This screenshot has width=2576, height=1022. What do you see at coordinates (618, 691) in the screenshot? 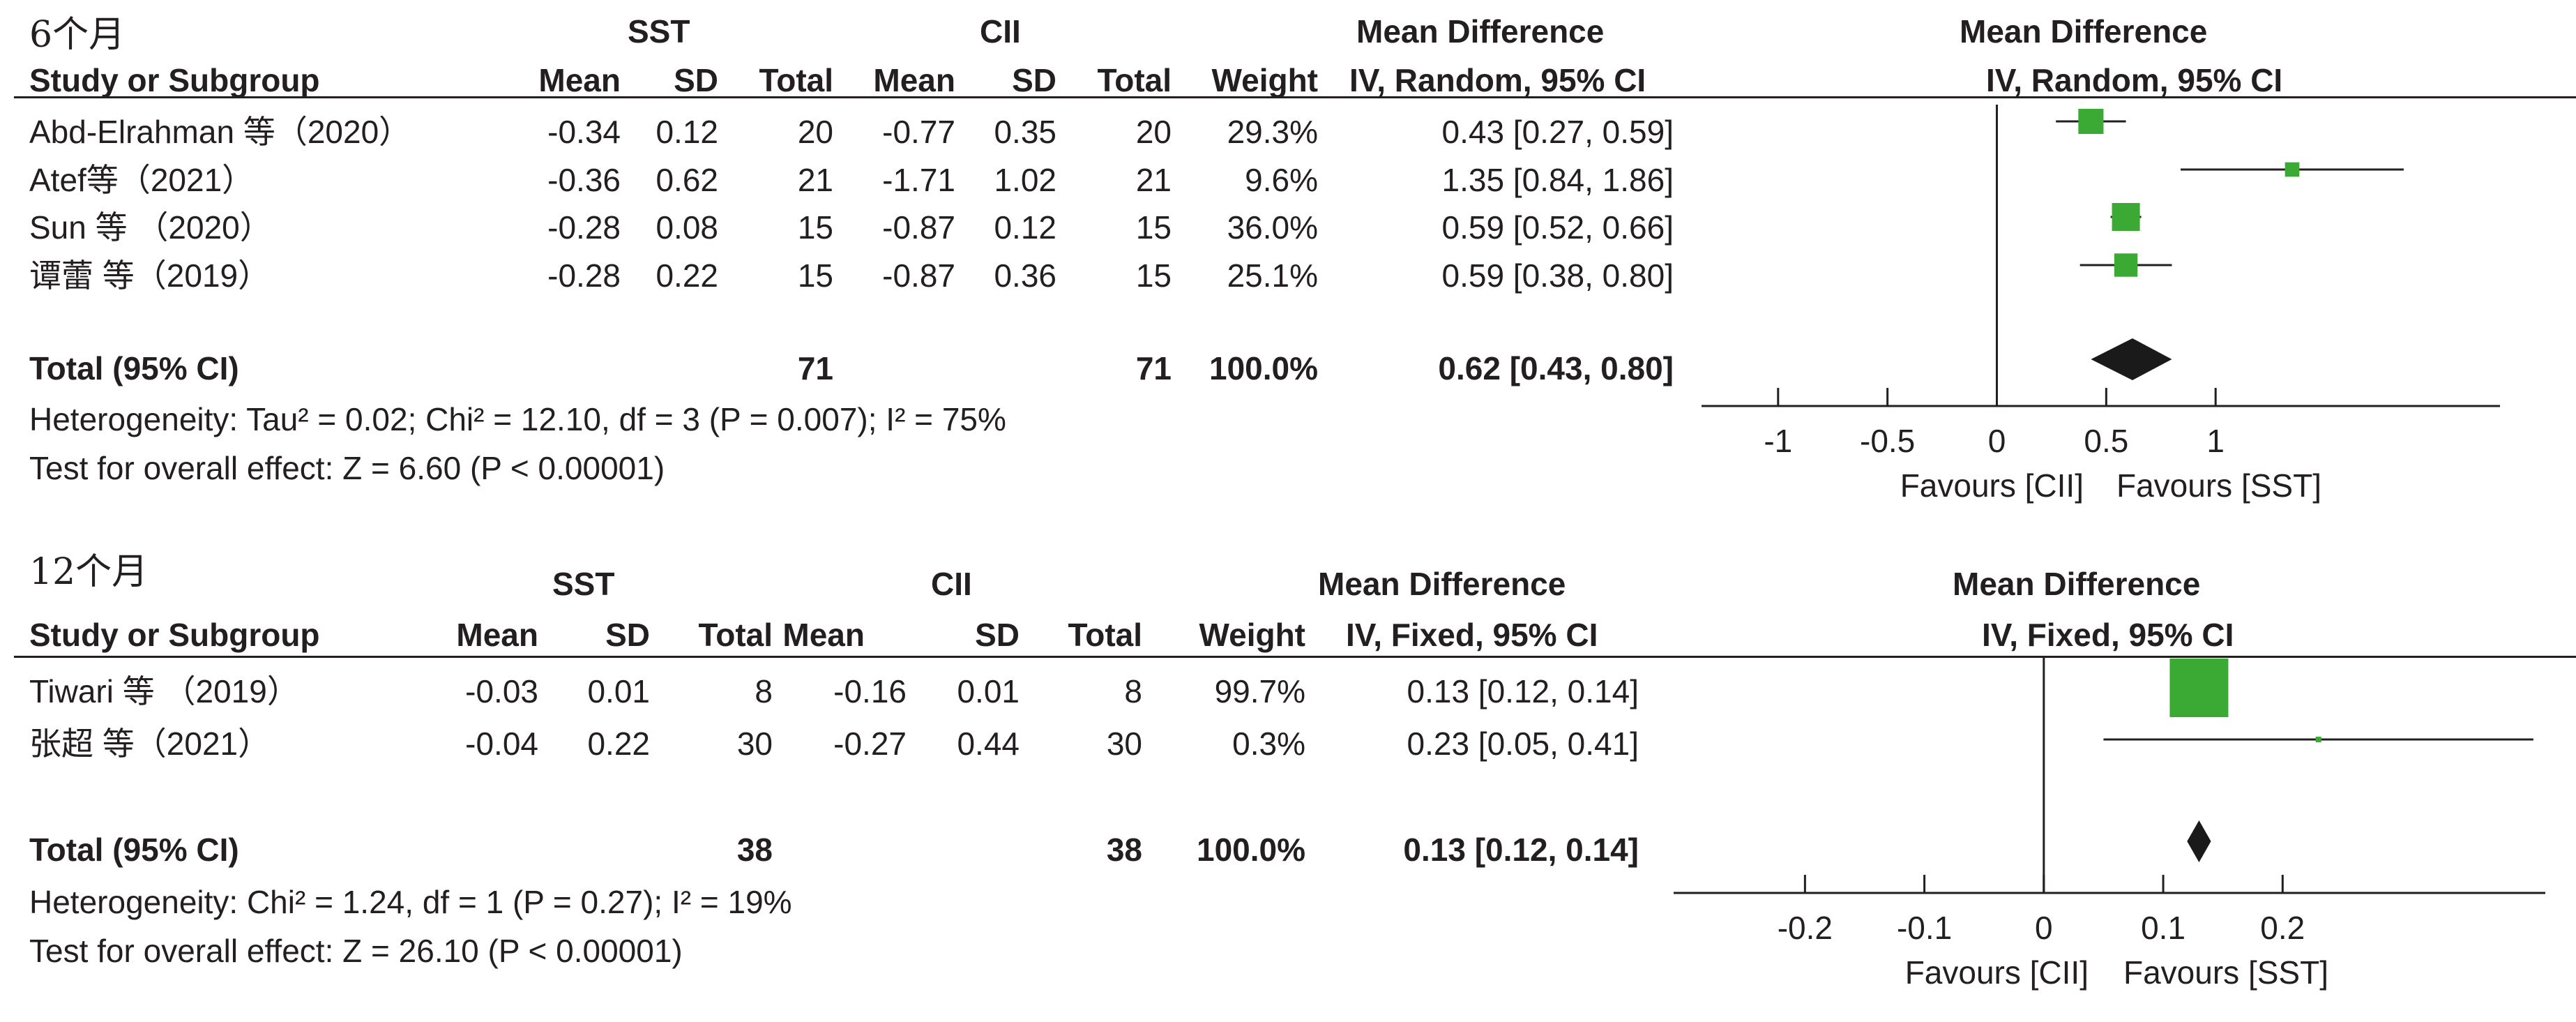
I see `g1-sd: 0.01` at bounding box center [618, 691].